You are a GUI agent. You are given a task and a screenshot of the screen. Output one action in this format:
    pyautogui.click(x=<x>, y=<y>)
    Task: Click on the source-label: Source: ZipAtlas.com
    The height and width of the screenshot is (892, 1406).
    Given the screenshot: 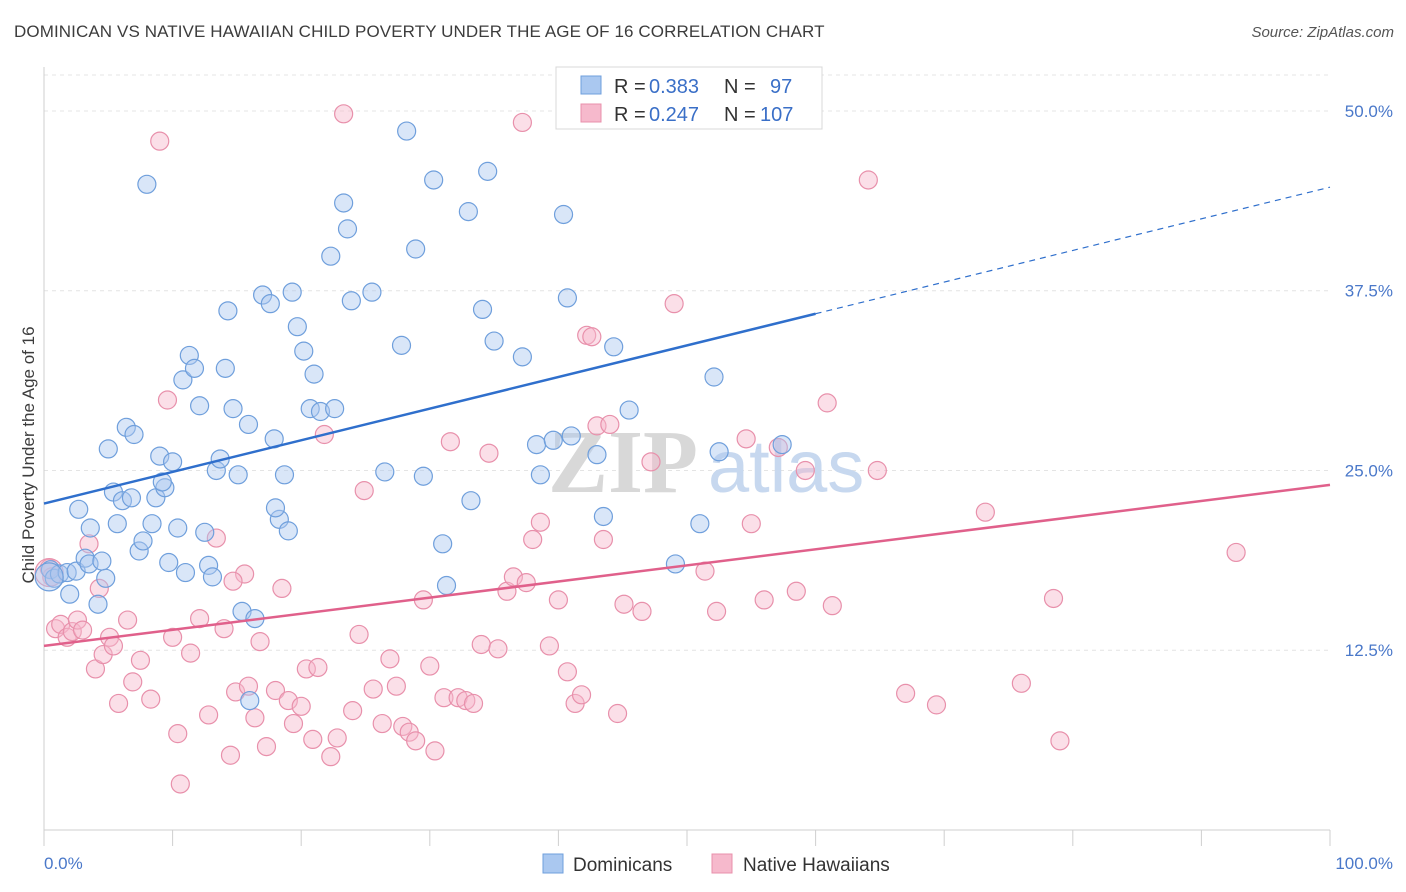 What is the action you would take?
    pyautogui.click(x=1322, y=32)
    